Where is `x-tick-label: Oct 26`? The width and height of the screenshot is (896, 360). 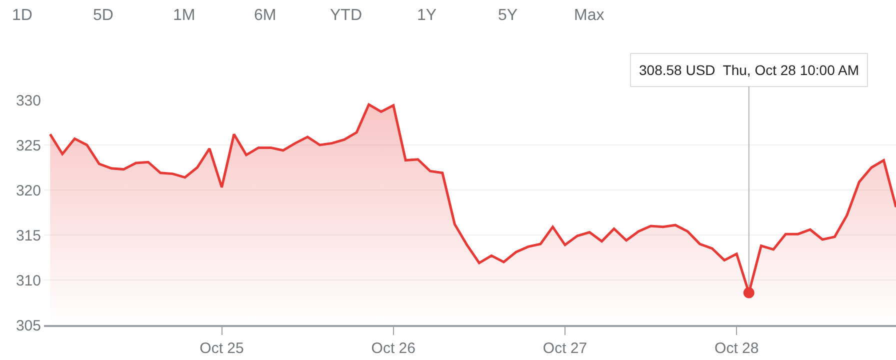
x-tick-label: Oct 26 is located at coordinates (393, 348).